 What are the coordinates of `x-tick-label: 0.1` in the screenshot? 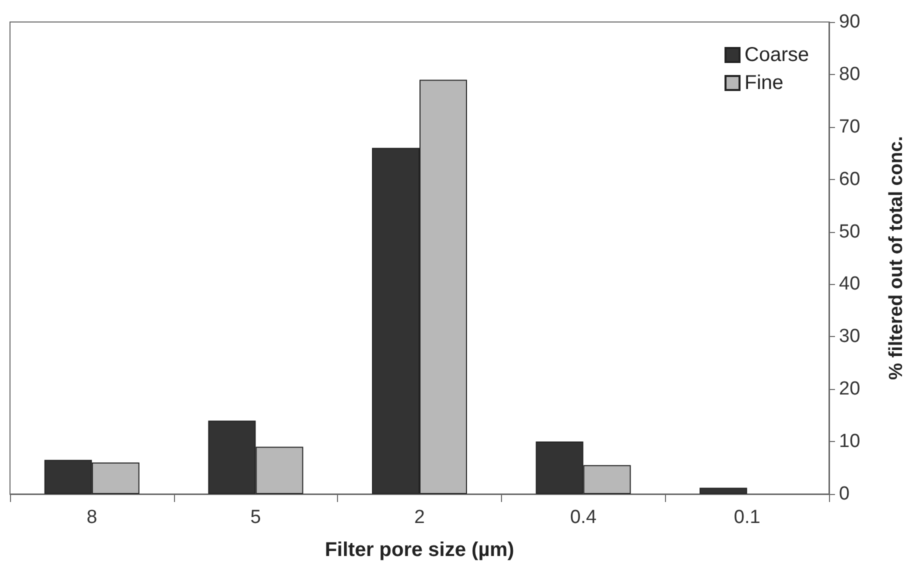 It's located at (747, 517).